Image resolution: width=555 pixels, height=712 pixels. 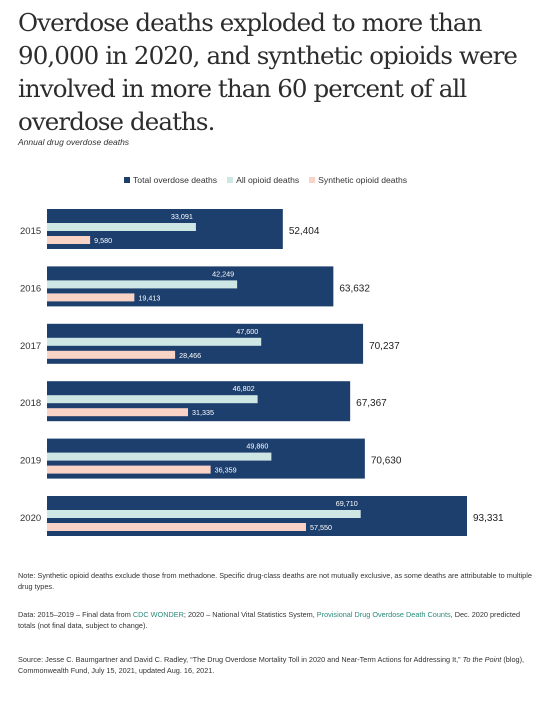 I want to click on label-opioid-2016: 42,249, so click(x=223, y=273).